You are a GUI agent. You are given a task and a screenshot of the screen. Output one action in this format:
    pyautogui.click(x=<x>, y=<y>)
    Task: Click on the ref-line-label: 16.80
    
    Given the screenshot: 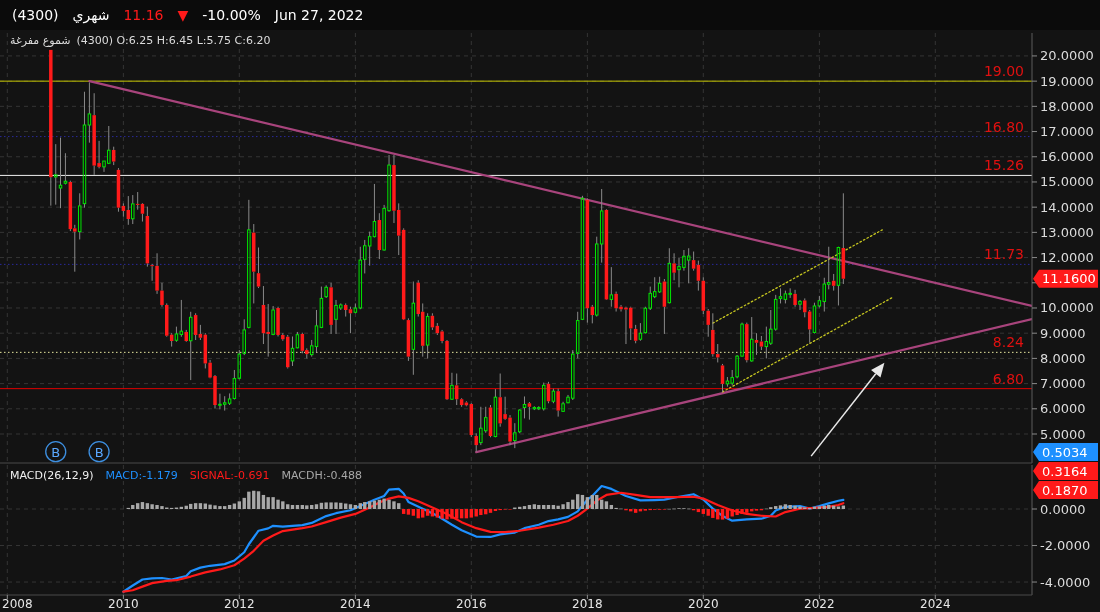 What is the action you would take?
    pyautogui.click(x=1003, y=126)
    